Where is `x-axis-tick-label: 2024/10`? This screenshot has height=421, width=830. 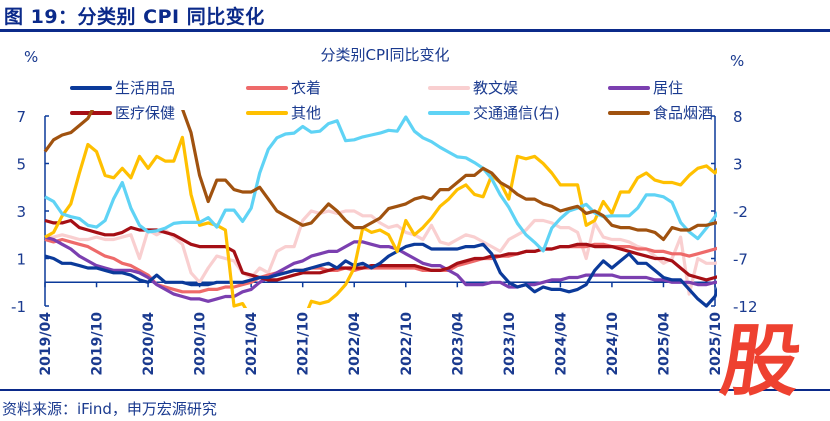 x-axis-tick-label: 2024/10 is located at coordinates (613, 344).